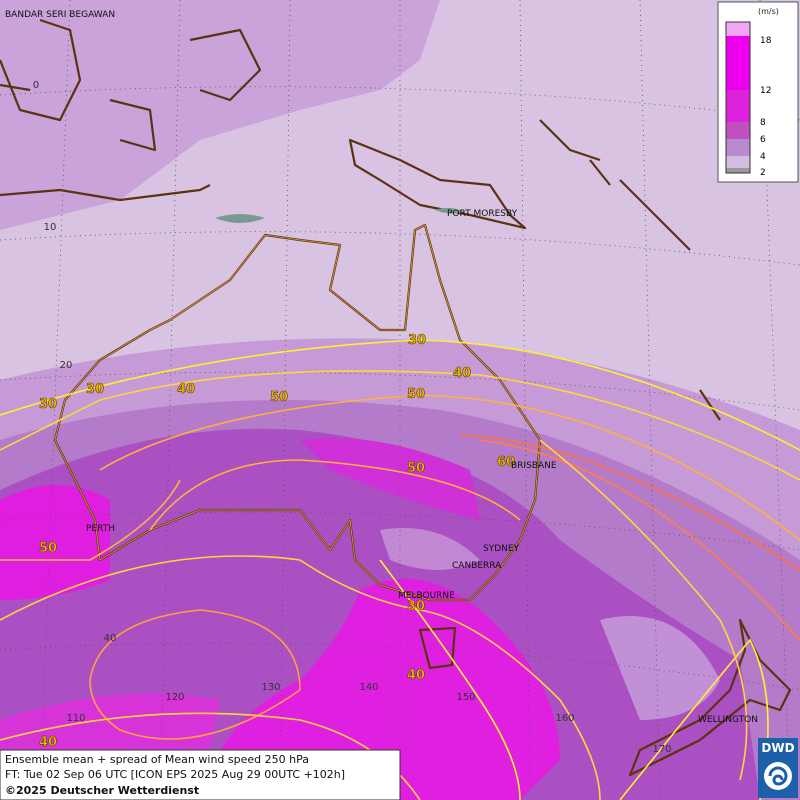 This screenshot has width=800, height=800. I want to click on lat-label: 10, so click(50, 227).